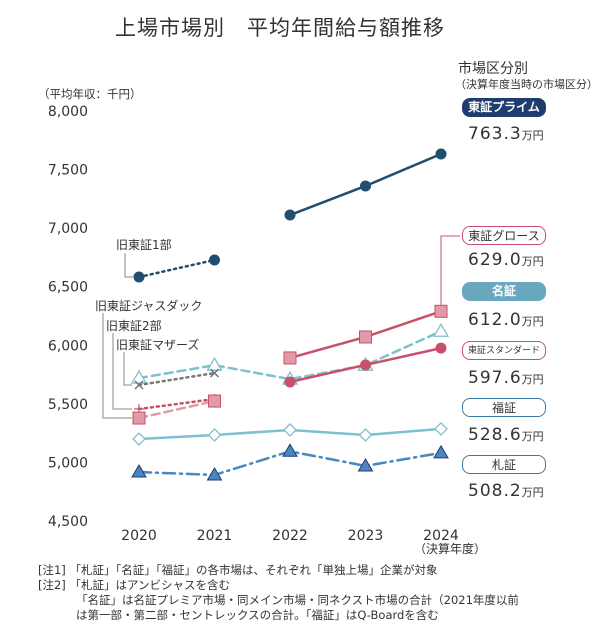 This screenshot has width=600, height=628. I want to click on series-旧東証マザーズ, so click(177, 379).